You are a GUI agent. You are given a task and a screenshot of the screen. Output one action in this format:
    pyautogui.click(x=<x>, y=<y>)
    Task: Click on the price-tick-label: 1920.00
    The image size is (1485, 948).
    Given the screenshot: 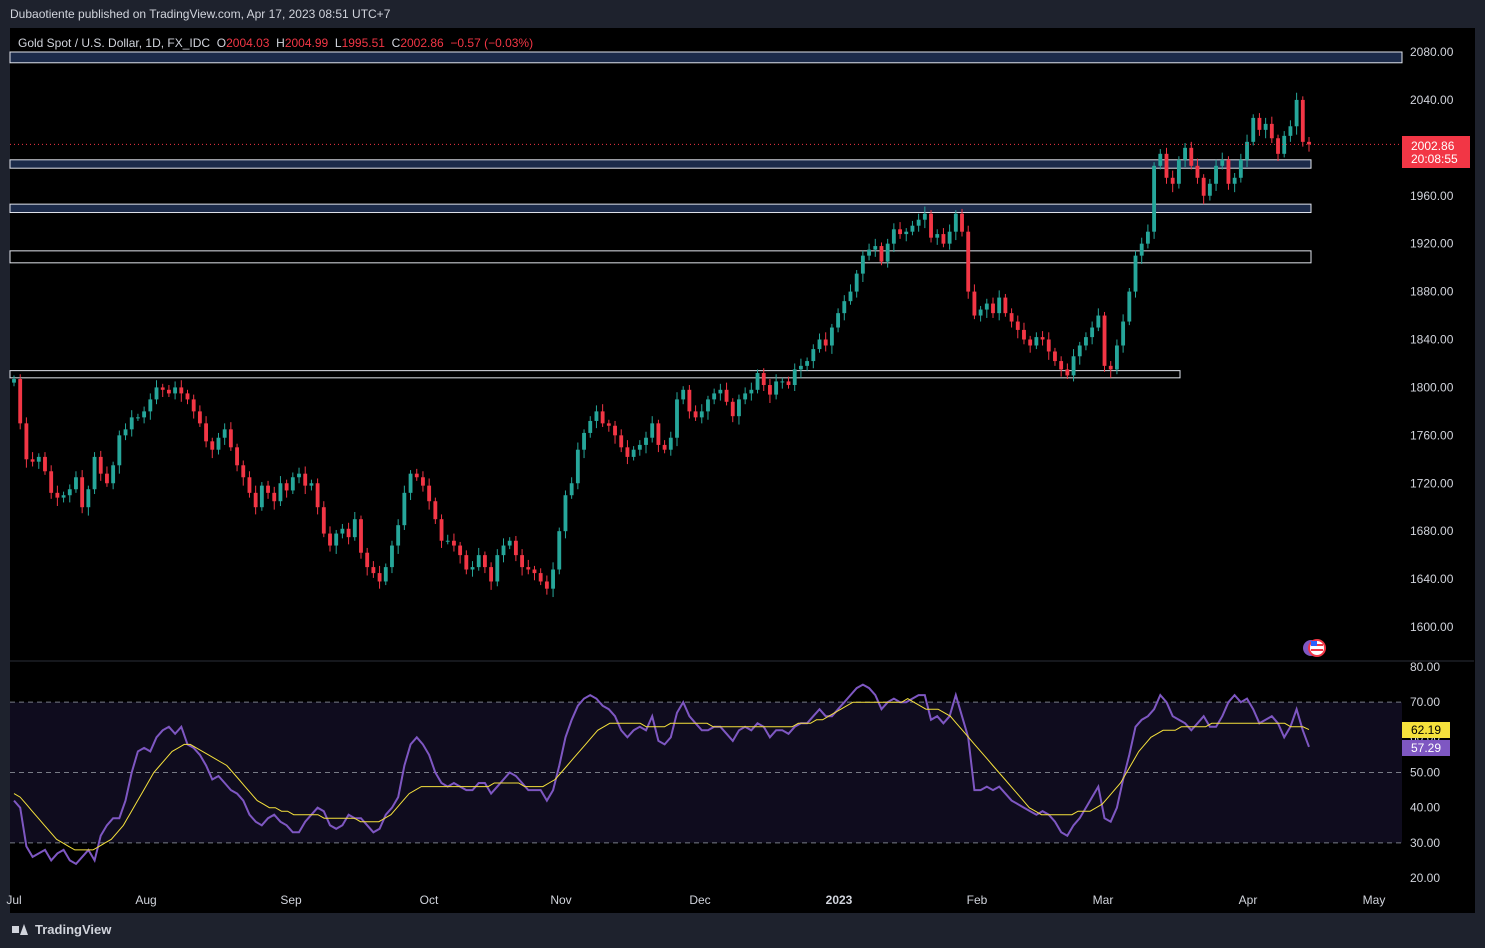 What is the action you would take?
    pyautogui.click(x=1432, y=244)
    